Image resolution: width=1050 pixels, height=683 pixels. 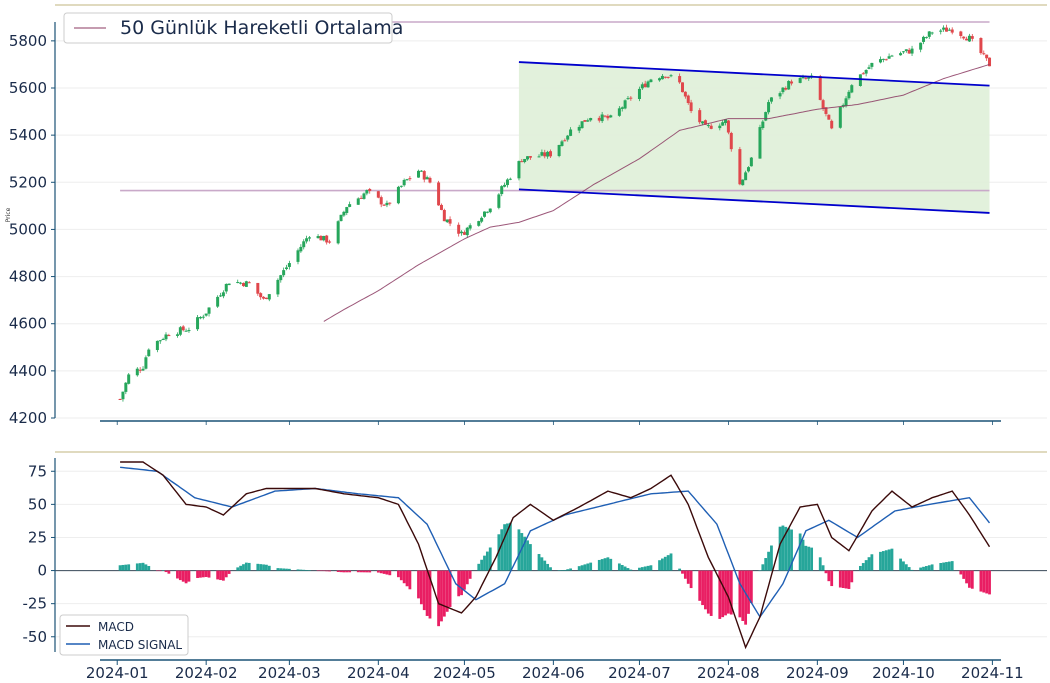 What do you see at coordinates (28, 324) in the screenshot?
I see `price-y-tick-label: 4600` at bounding box center [28, 324].